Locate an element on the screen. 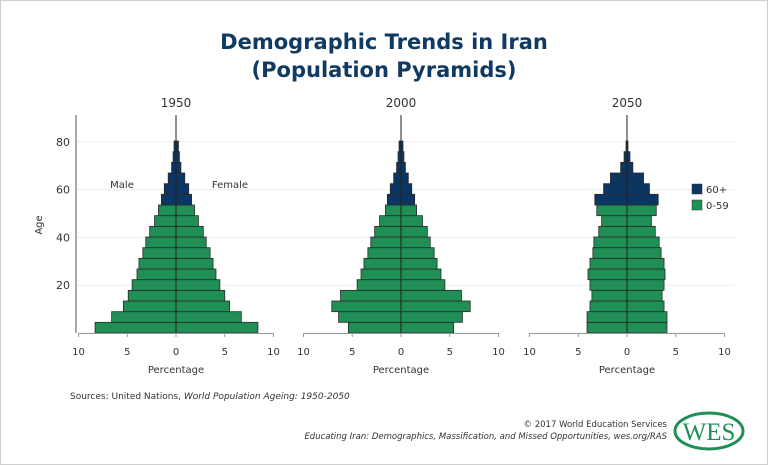 The image size is (768, 465). y-axis-label: Age is located at coordinates (39, 224).